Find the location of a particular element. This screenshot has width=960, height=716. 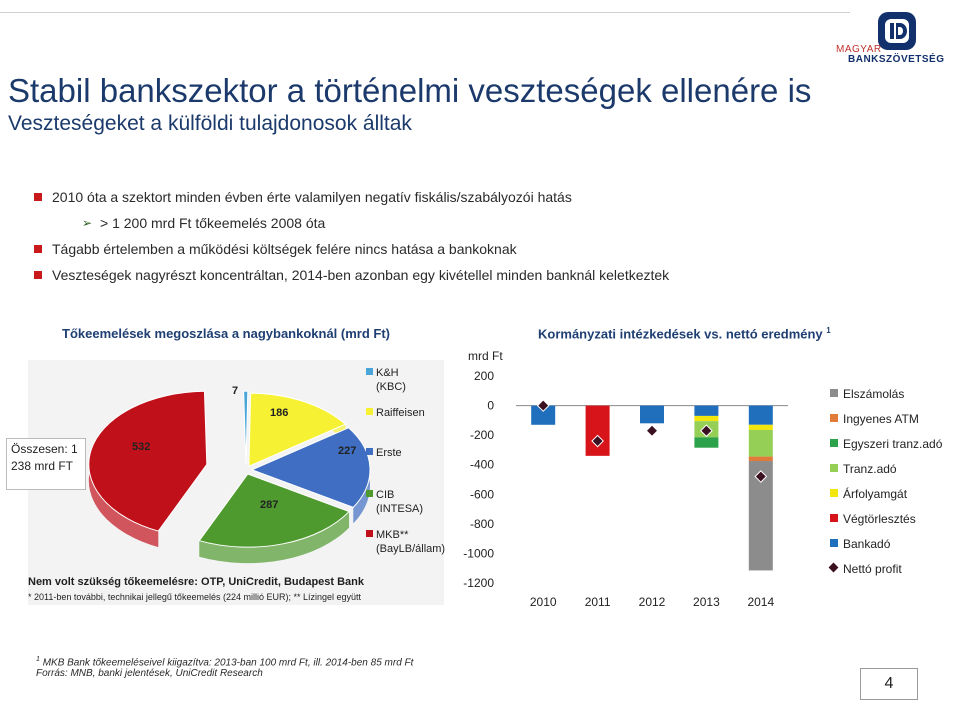

bar-legend-diamond is located at coordinates (833, 567).